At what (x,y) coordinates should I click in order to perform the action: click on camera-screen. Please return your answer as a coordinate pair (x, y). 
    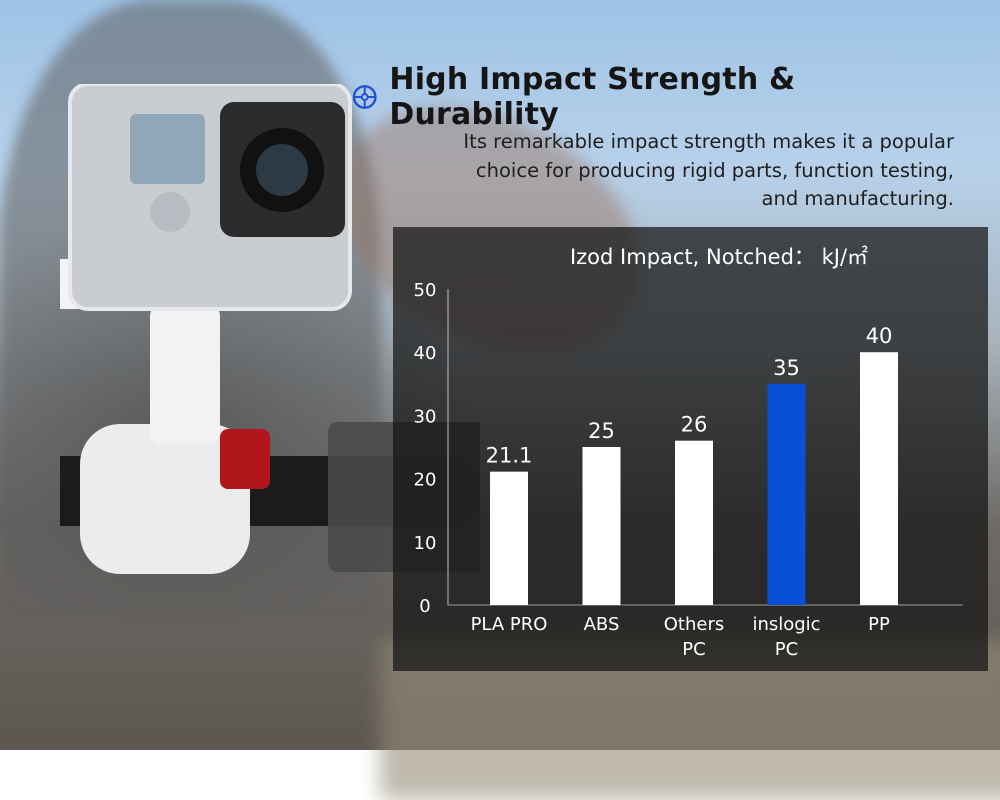
    Looking at the image, I should click on (167, 149).